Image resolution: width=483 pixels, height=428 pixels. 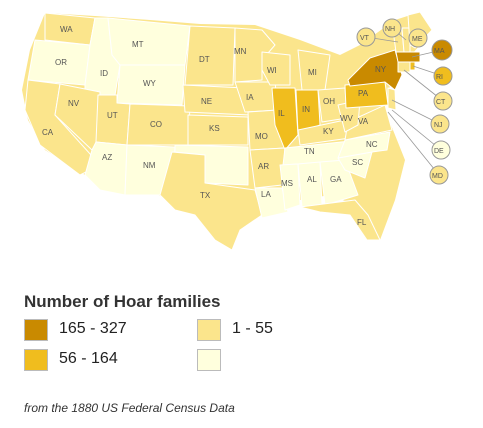 I want to click on state-label-nc: NC, so click(x=372, y=144).